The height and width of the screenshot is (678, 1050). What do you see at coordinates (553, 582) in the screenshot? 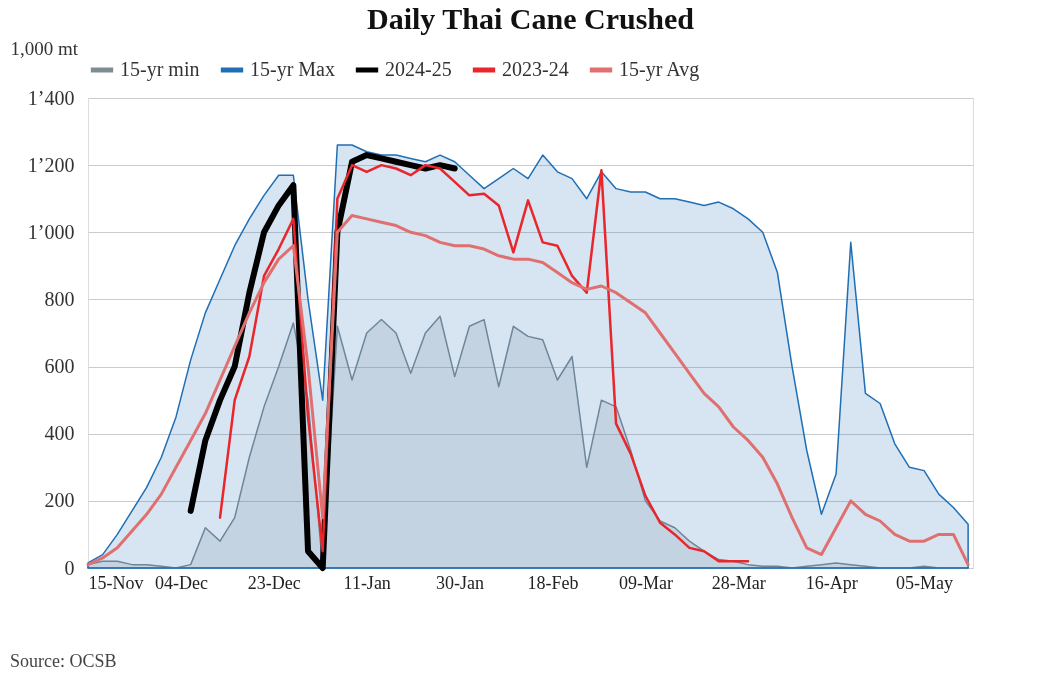
I see `x-tick-label: 18-Feb` at bounding box center [553, 582].